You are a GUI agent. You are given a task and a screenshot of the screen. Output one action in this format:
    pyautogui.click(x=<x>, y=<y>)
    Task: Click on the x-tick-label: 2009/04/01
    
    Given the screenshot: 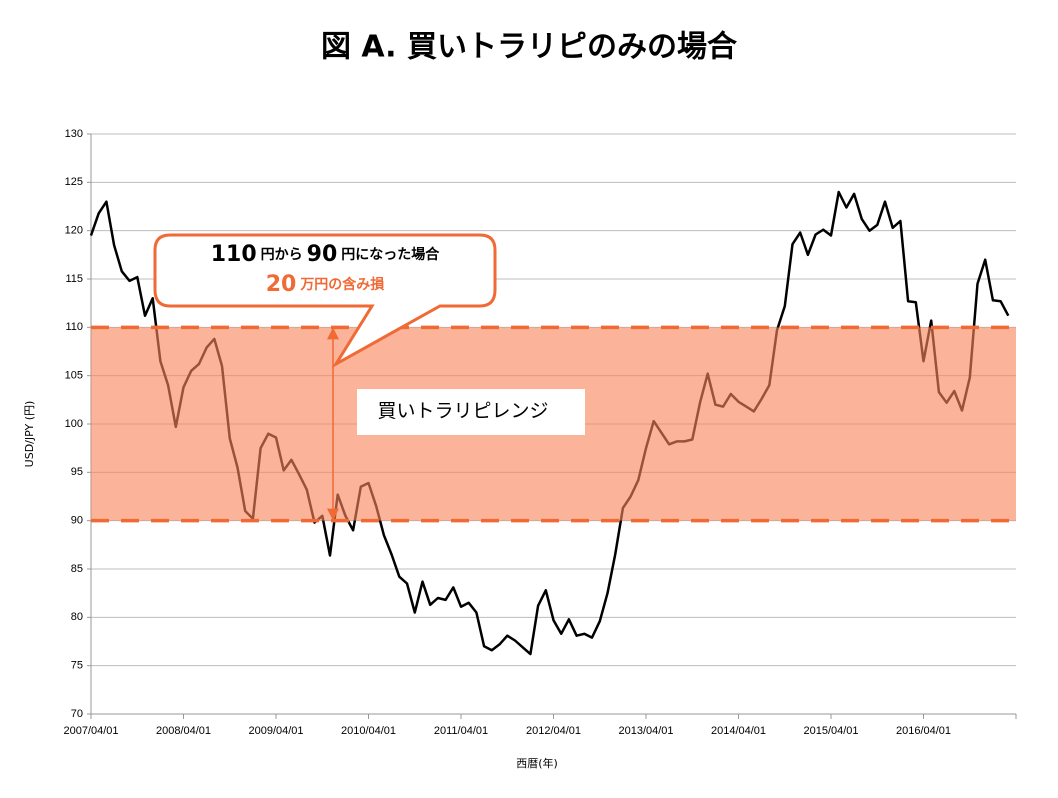 What is the action you would take?
    pyautogui.click(x=275, y=731)
    